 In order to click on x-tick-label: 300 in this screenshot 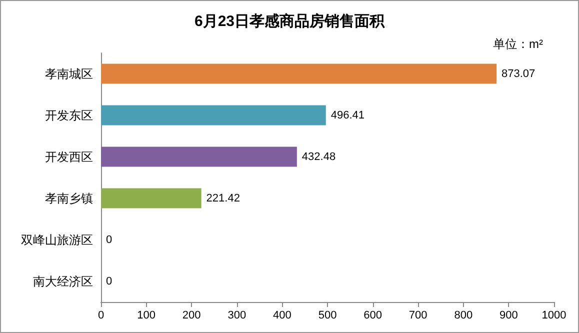, I will do `click(237, 316)`.